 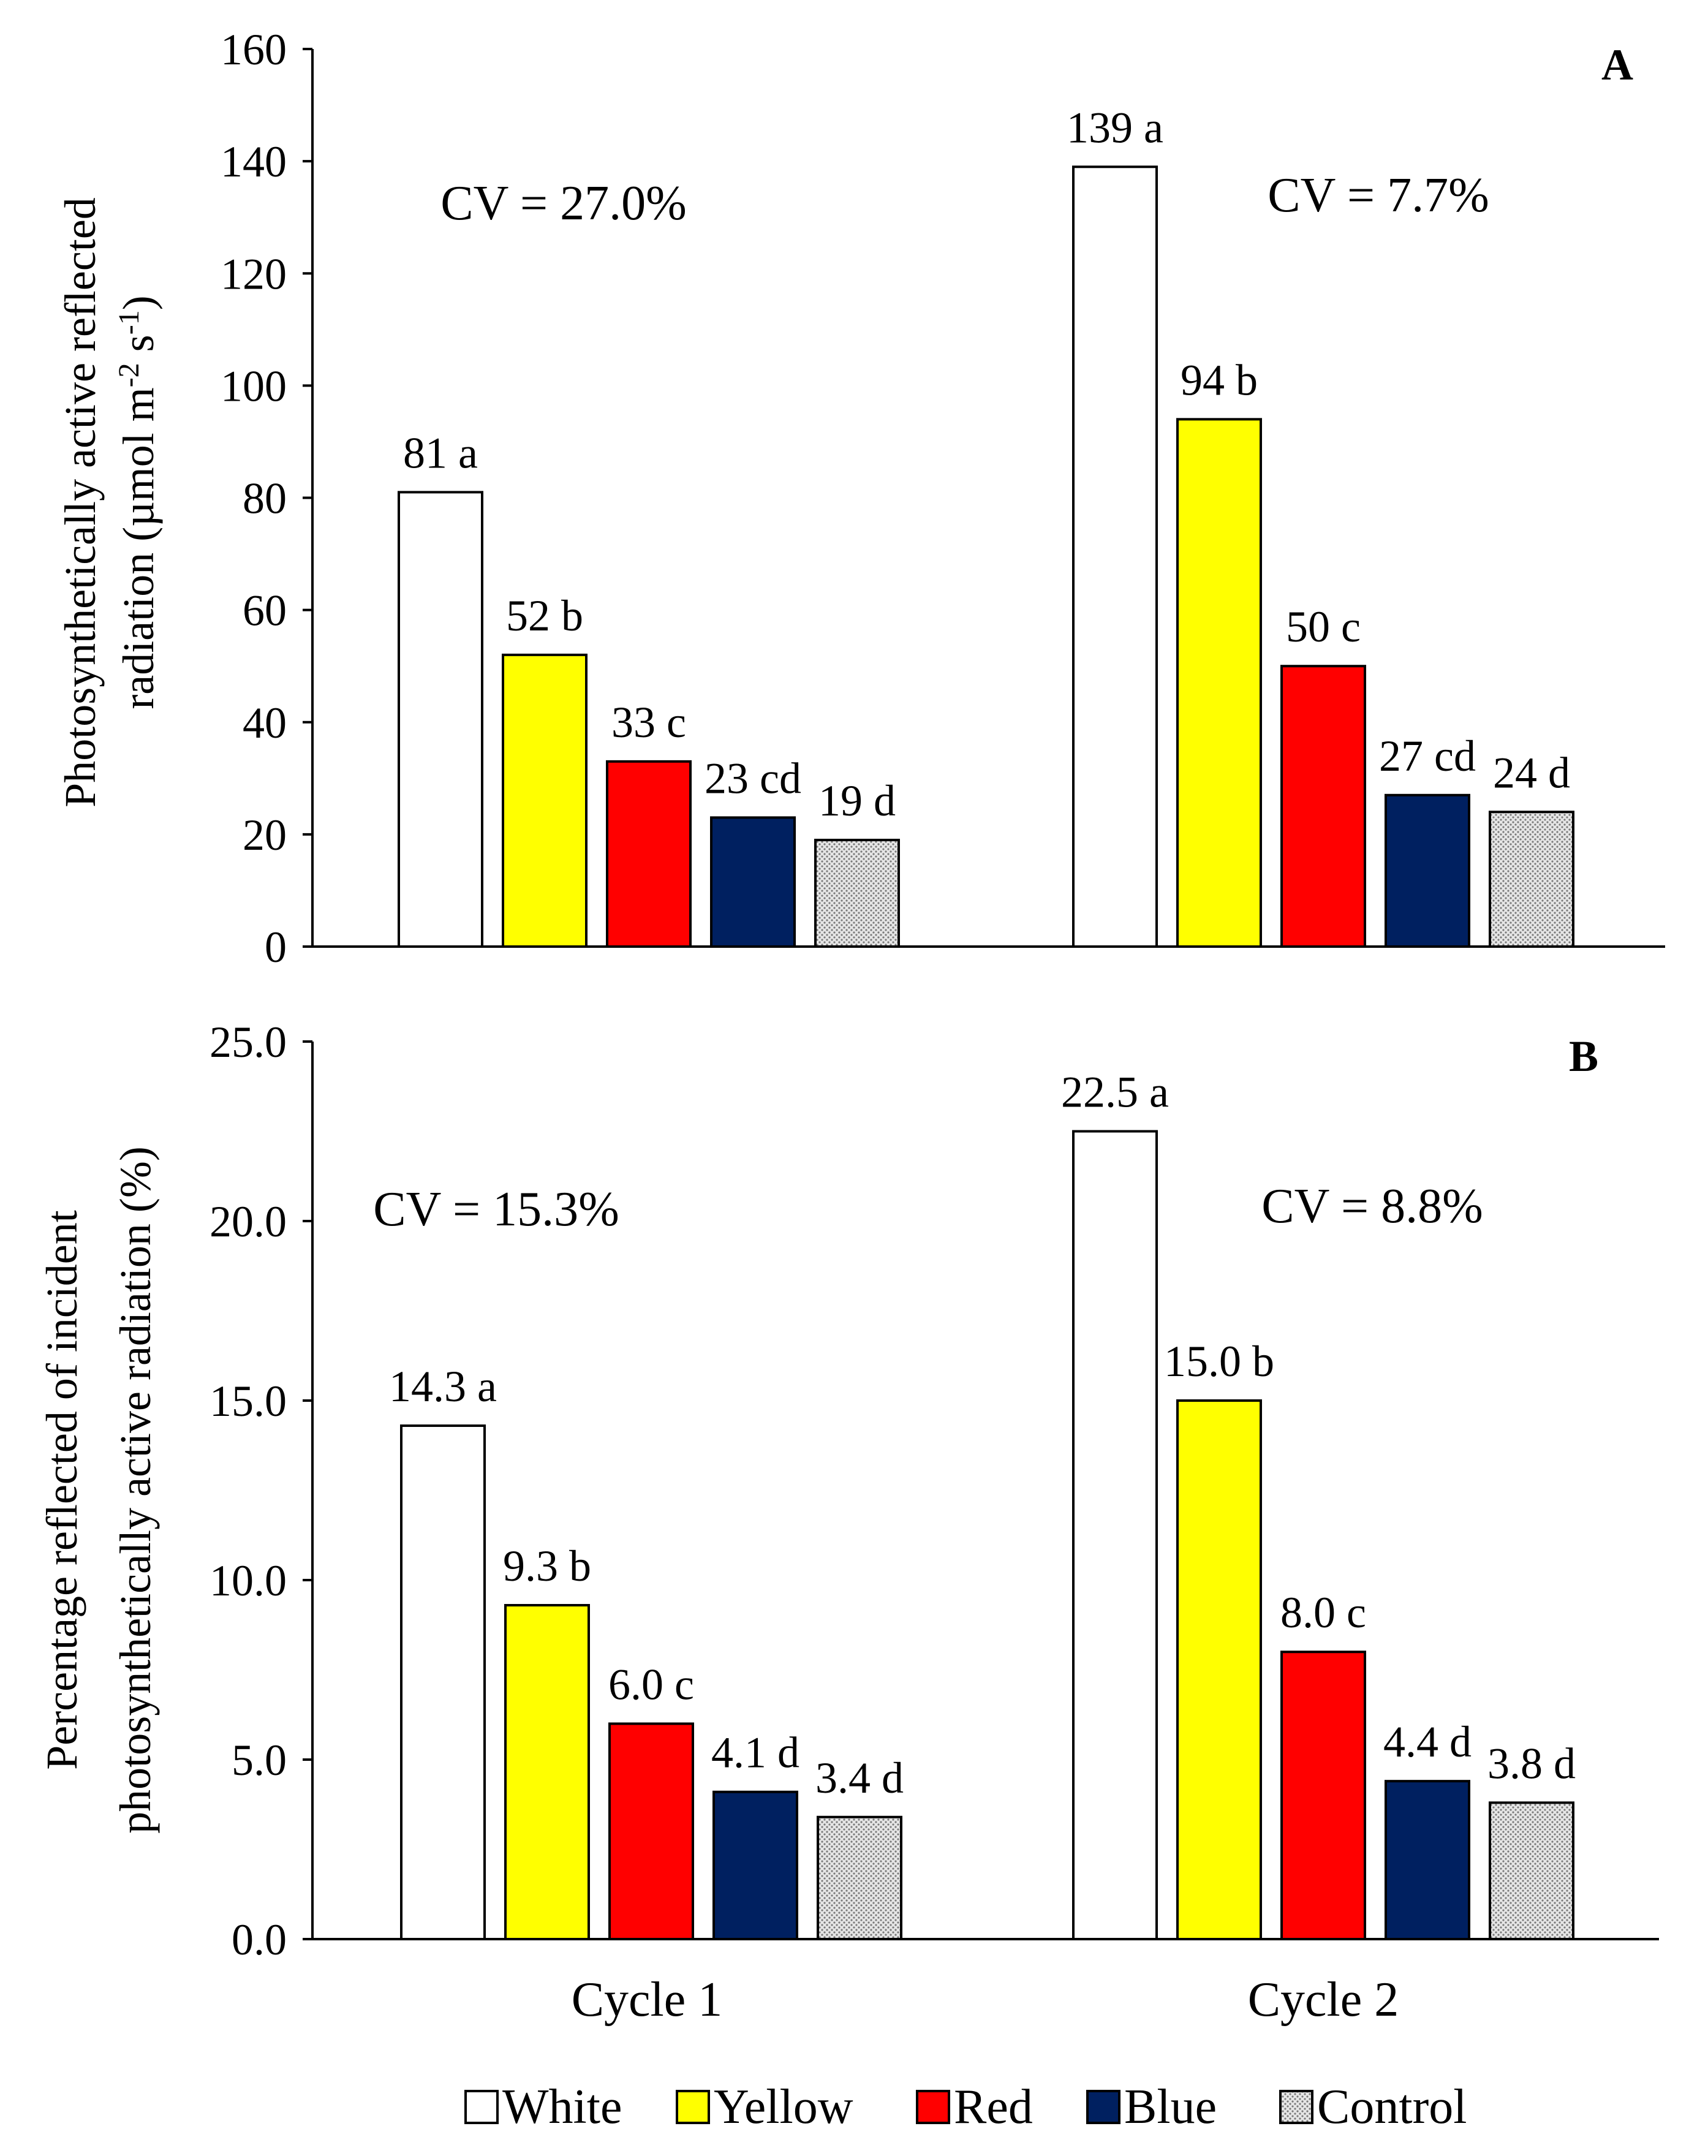 I want to click on y-tick-label: 10.0, so click(x=248, y=1580).